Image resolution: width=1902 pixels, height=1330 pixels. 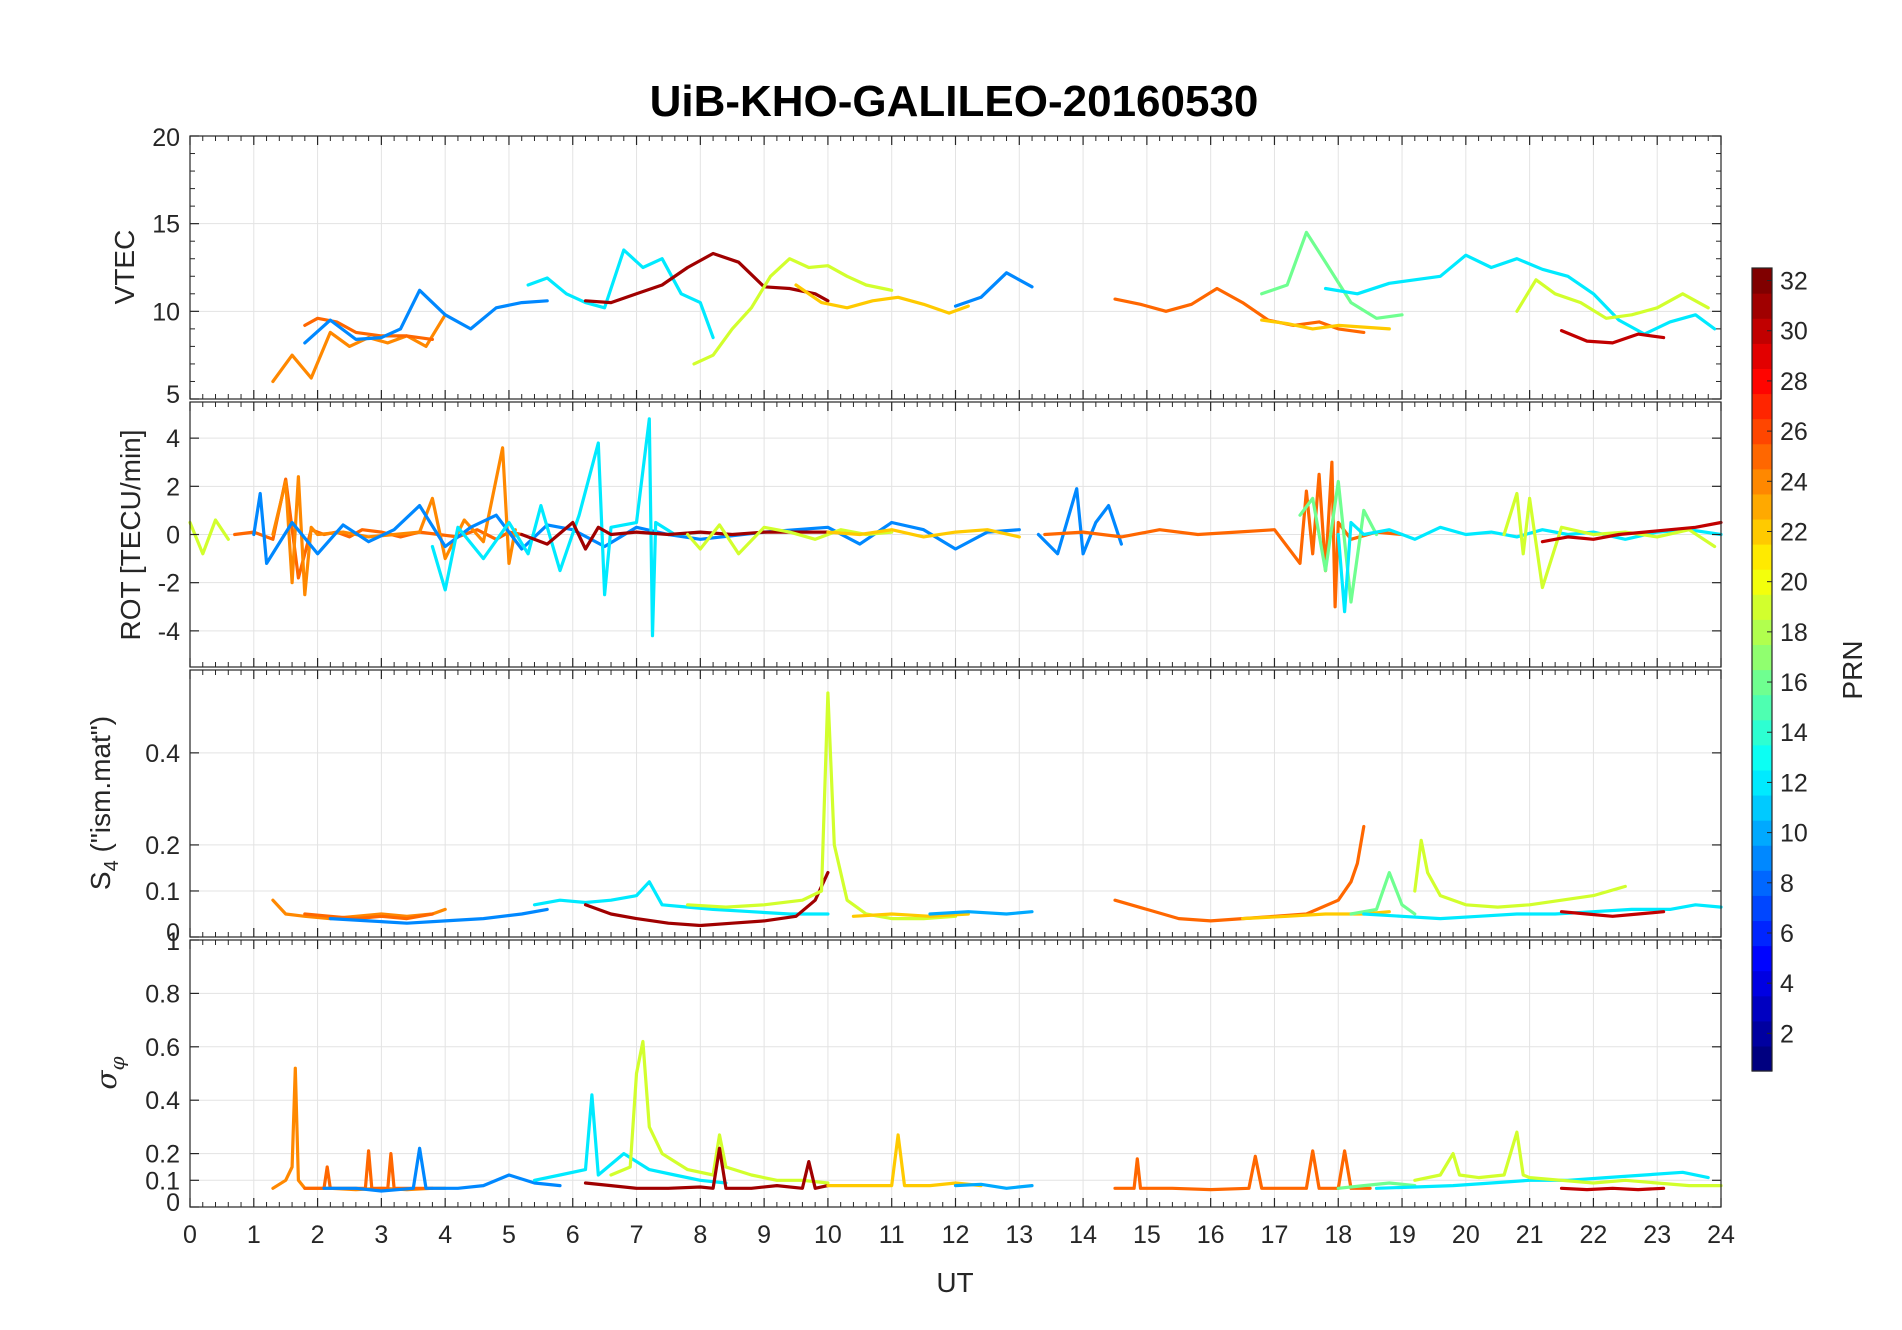 What do you see at coordinates (955, 527) in the screenshot?
I see `rot-series` at bounding box center [955, 527].